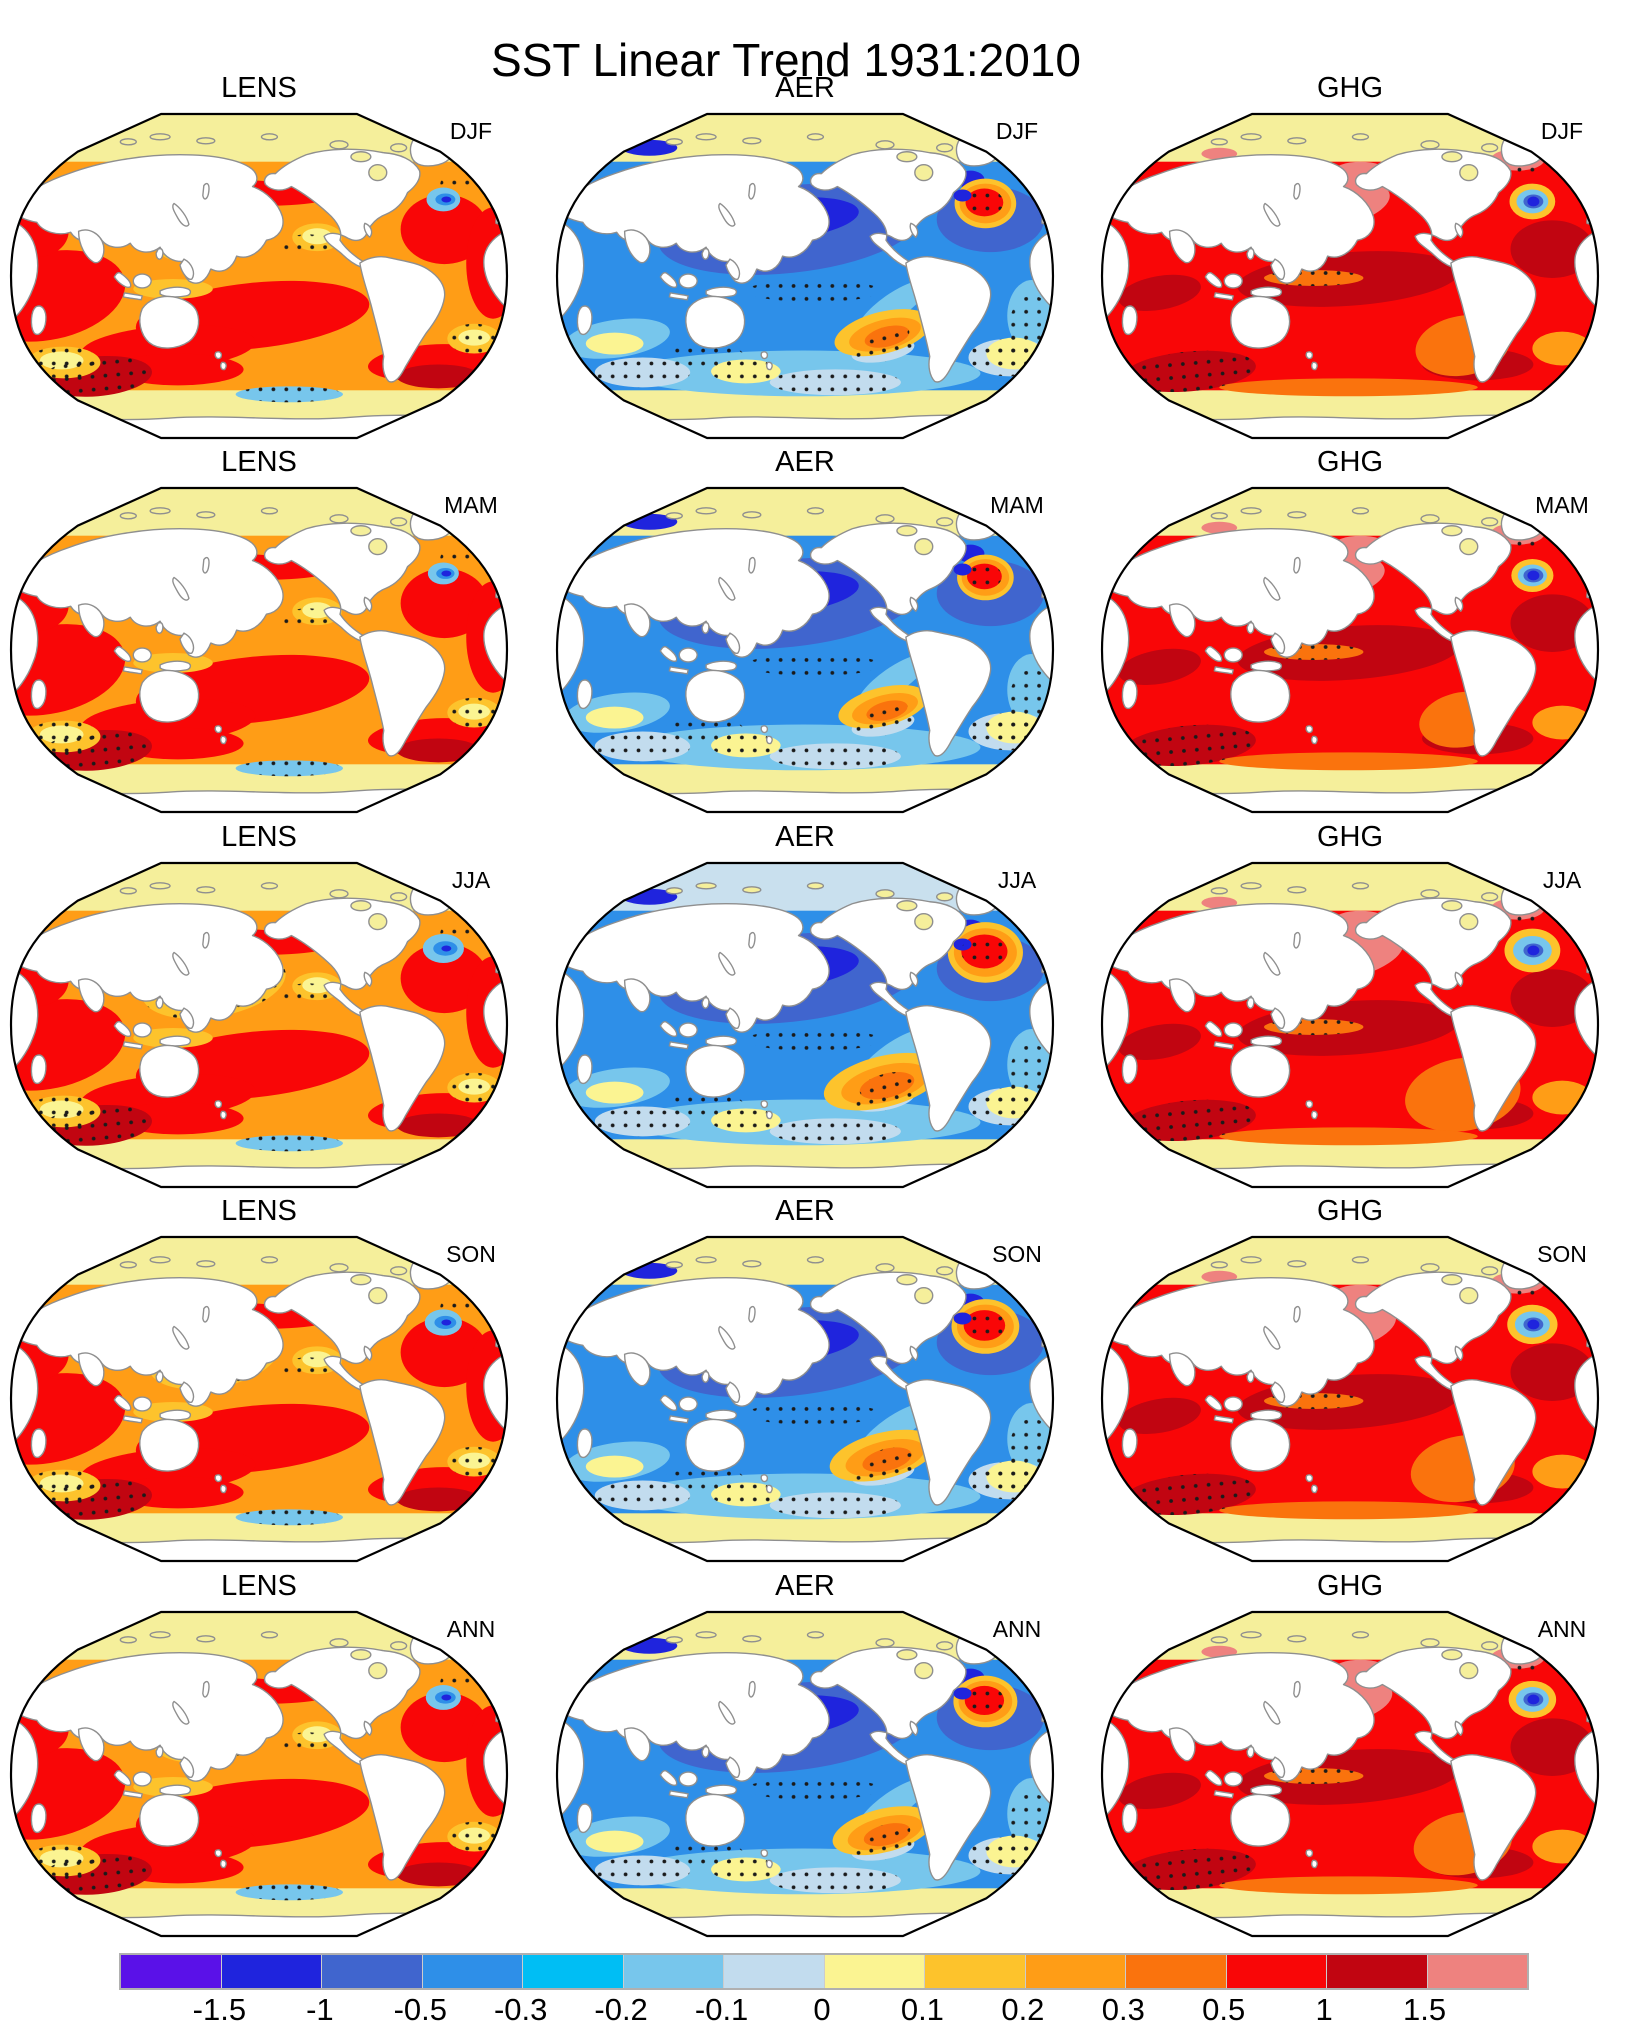 This screenshot has height=2033, width=1636. What do you see at coordinates (621, 2009) in the screenshot?
I see `colorbar-tick--0.2: -0.2` at bounding box center [621, 2009].